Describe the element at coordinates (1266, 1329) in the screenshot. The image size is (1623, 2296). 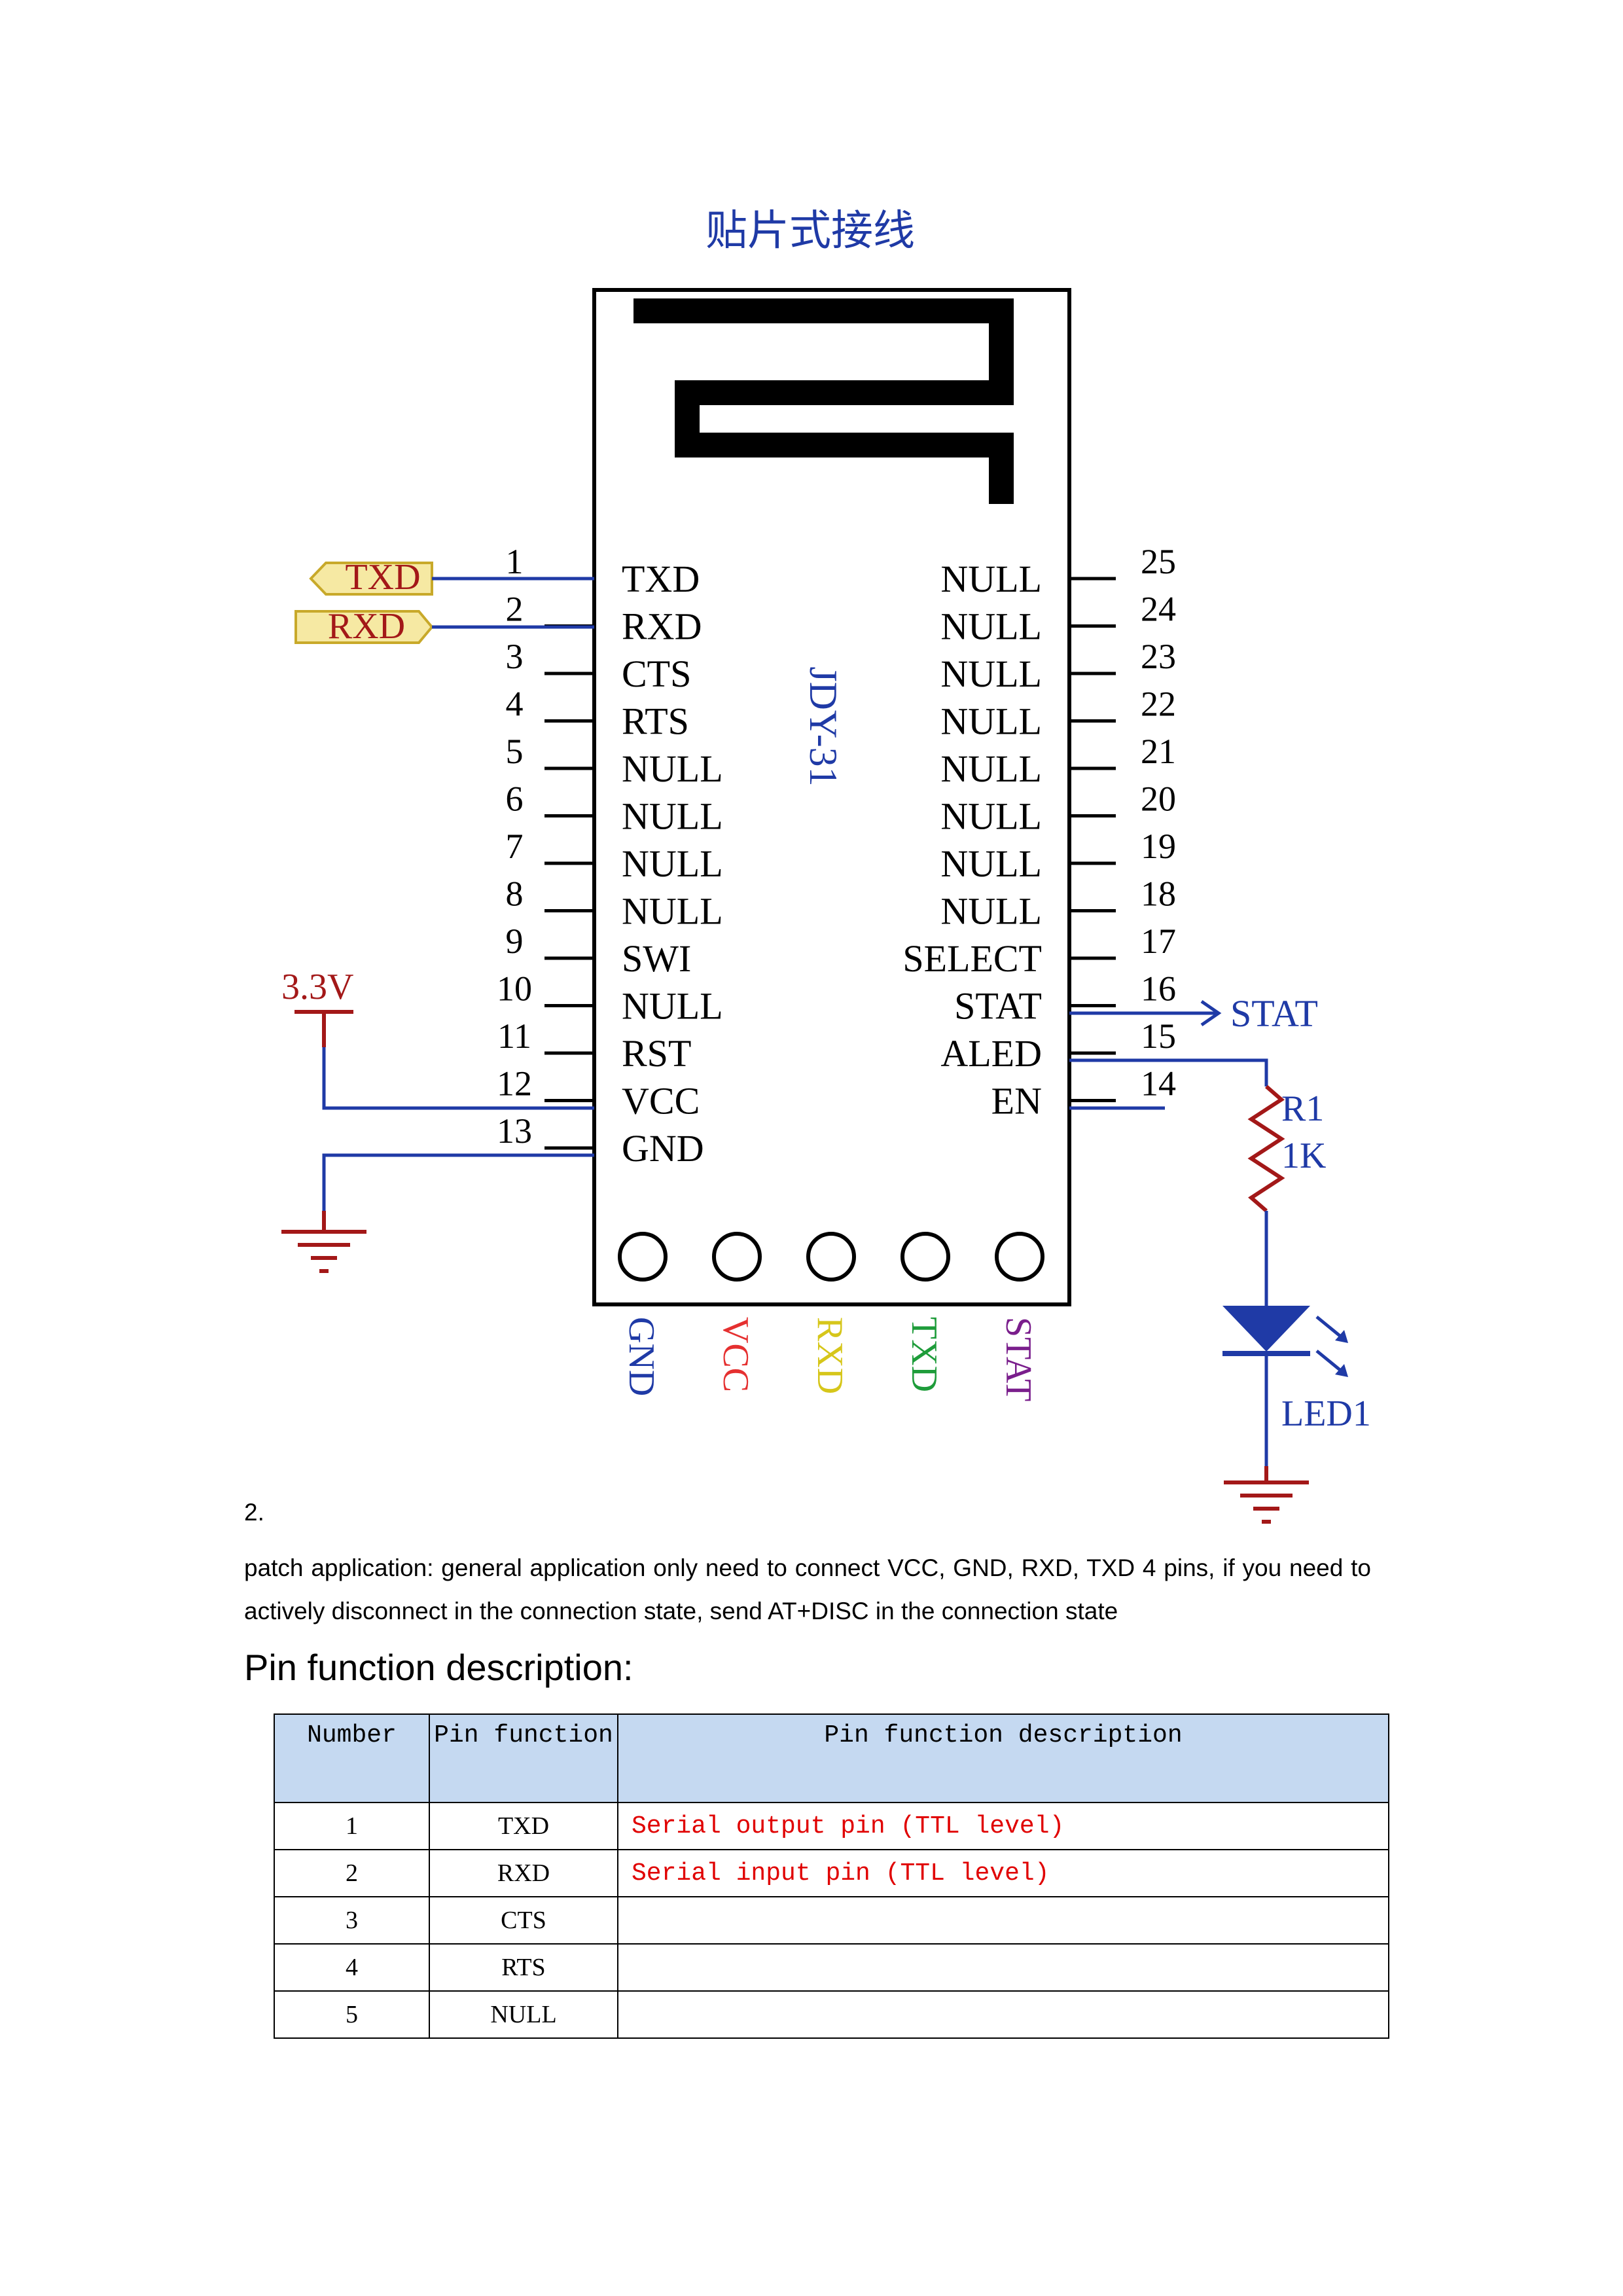
I see `led-symbol` at that location.